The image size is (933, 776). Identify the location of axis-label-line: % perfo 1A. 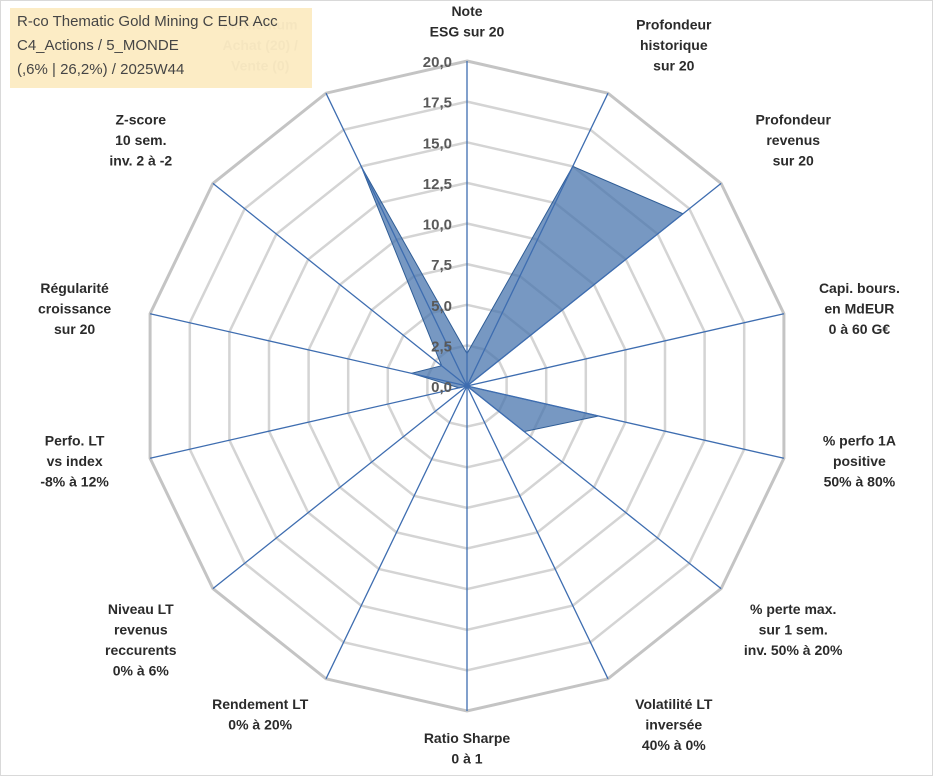
(859, 441).